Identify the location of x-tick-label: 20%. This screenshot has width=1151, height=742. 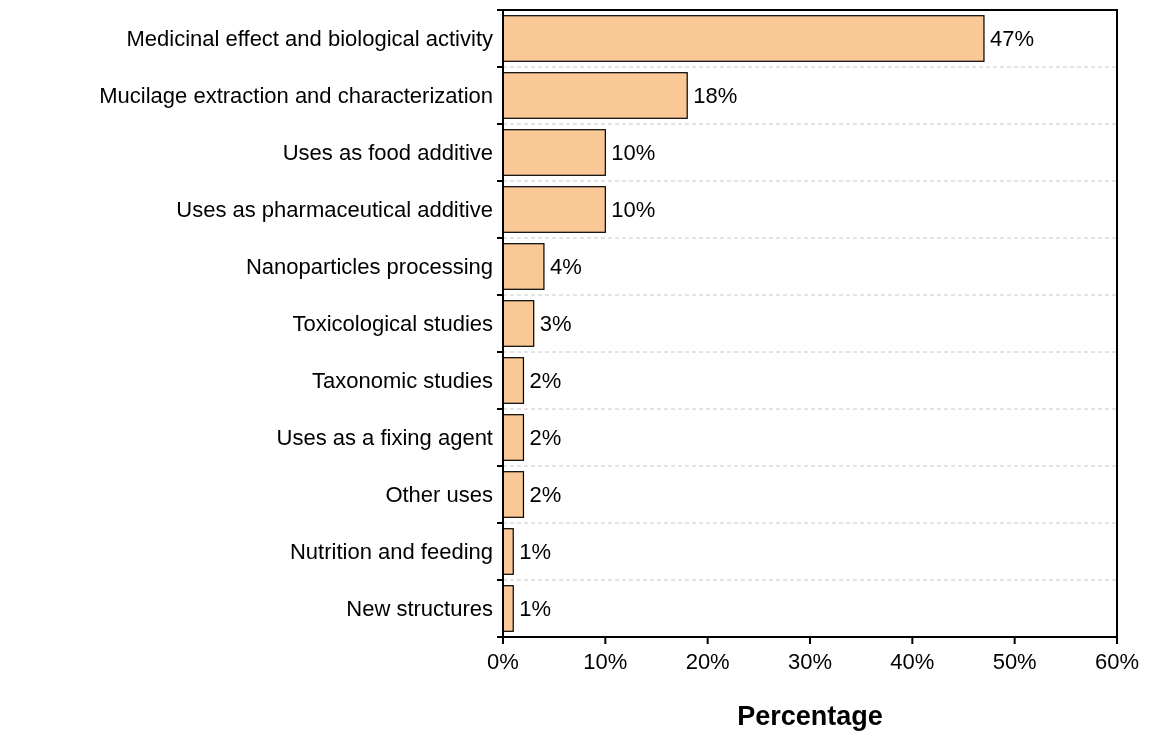
(707, 661).